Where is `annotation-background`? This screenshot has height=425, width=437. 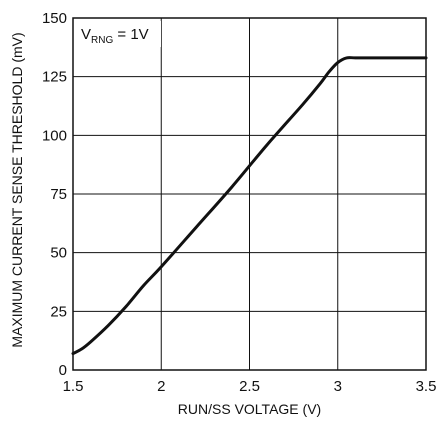 annotation-background is located at coordinates (118, 34).